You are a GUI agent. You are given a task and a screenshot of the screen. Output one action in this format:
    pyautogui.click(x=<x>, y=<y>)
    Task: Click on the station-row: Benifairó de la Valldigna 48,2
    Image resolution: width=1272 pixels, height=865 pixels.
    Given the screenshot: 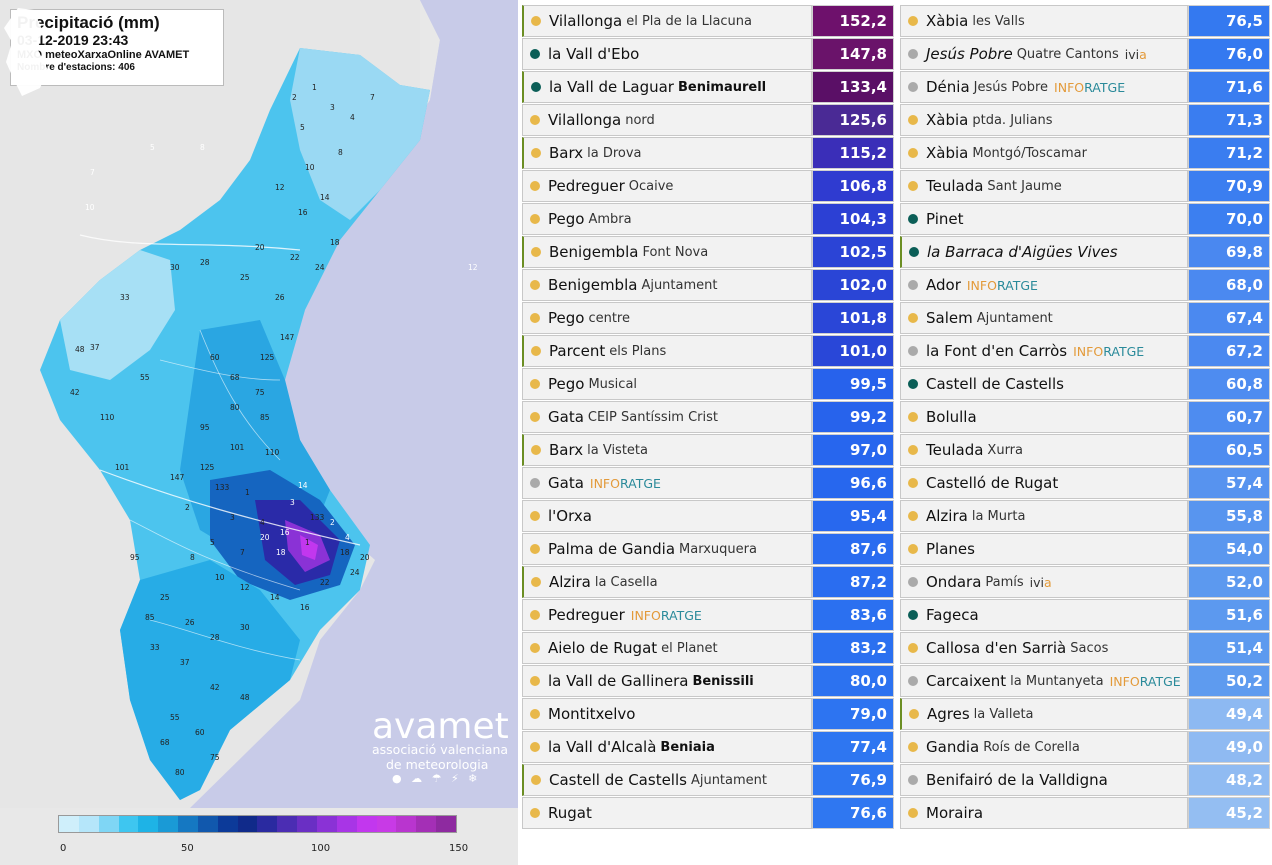 What is the action you would take?
    pyautogui.click(x=1085, y=780)
    